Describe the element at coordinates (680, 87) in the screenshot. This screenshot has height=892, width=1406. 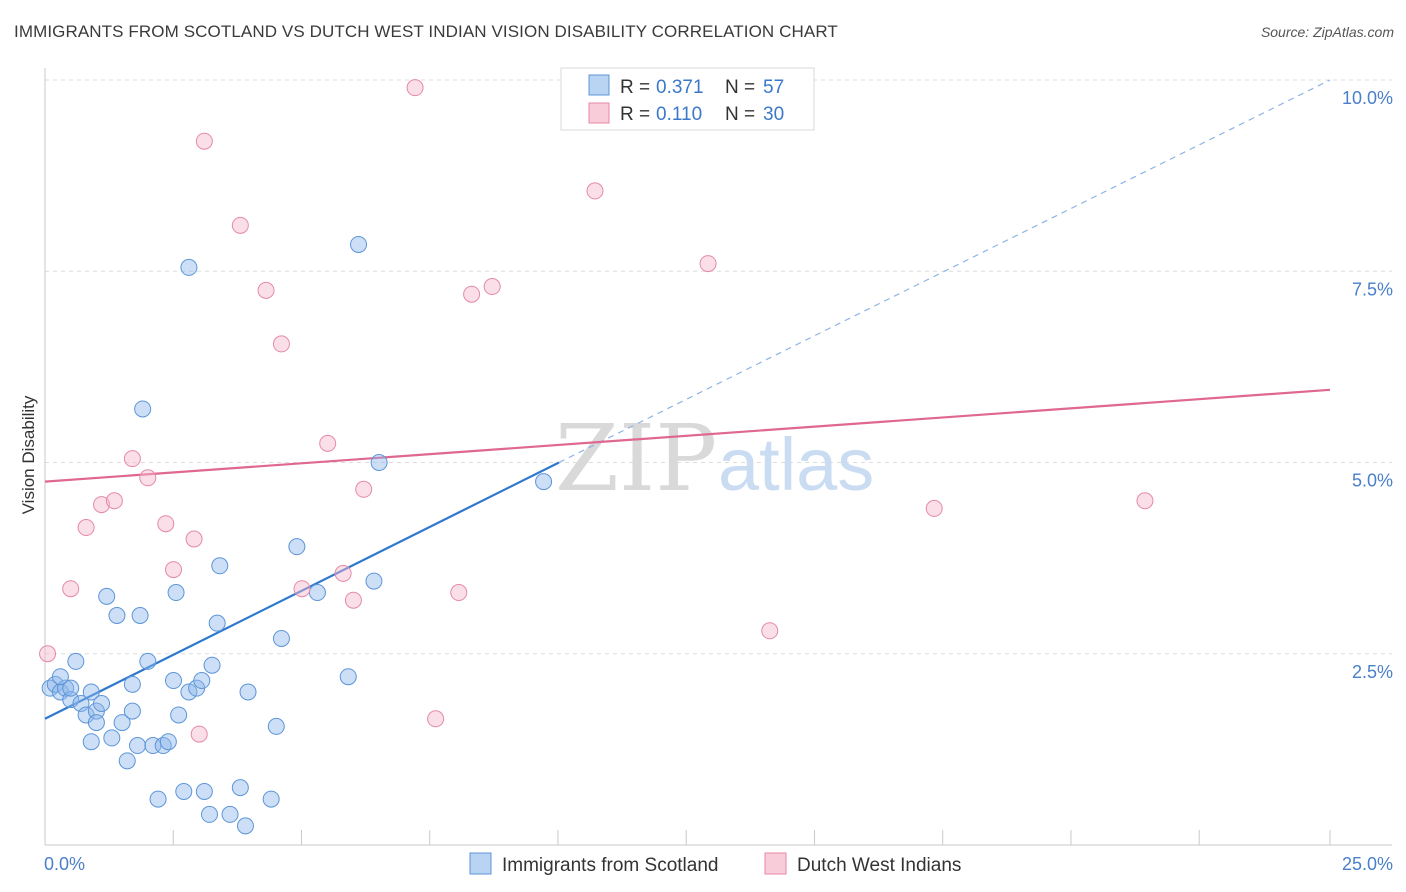
I see `legend-r-value-scotland: 0.371` at that location.